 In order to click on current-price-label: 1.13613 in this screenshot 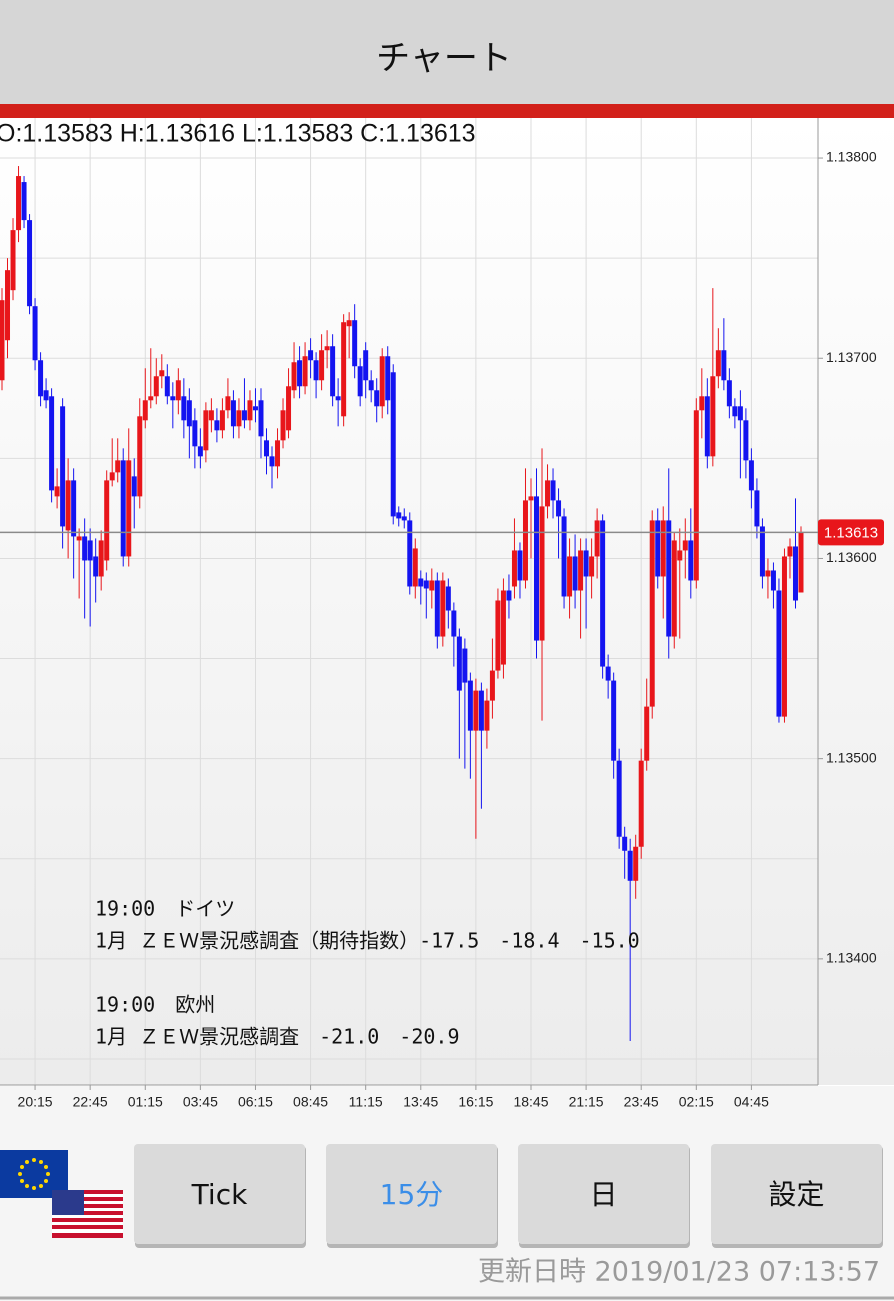, I will do `click(851, 532)`.